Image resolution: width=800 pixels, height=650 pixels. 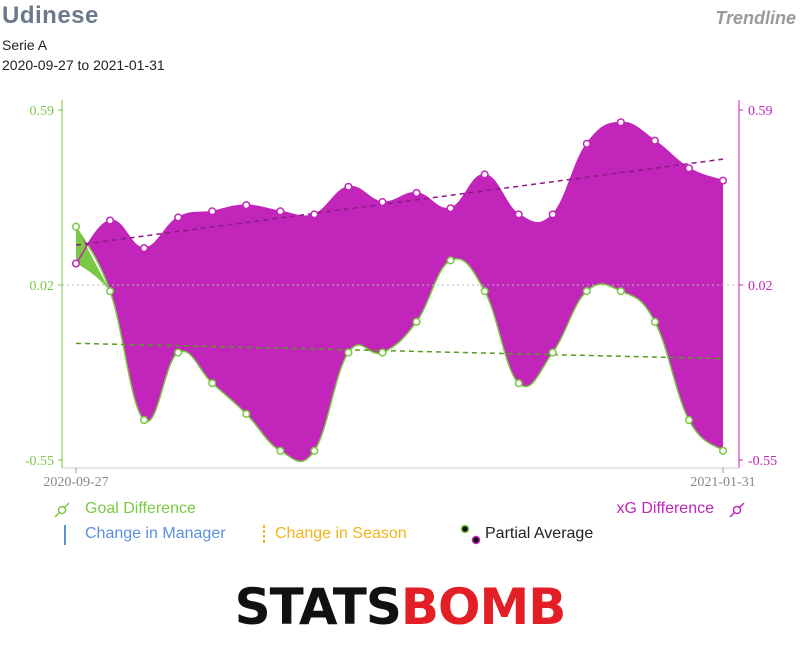 What do you see at coordinates (722, 482) in the screenshot?
I see `x-tick-label-end: 2021-01-31` at bounding box center [722, 482].